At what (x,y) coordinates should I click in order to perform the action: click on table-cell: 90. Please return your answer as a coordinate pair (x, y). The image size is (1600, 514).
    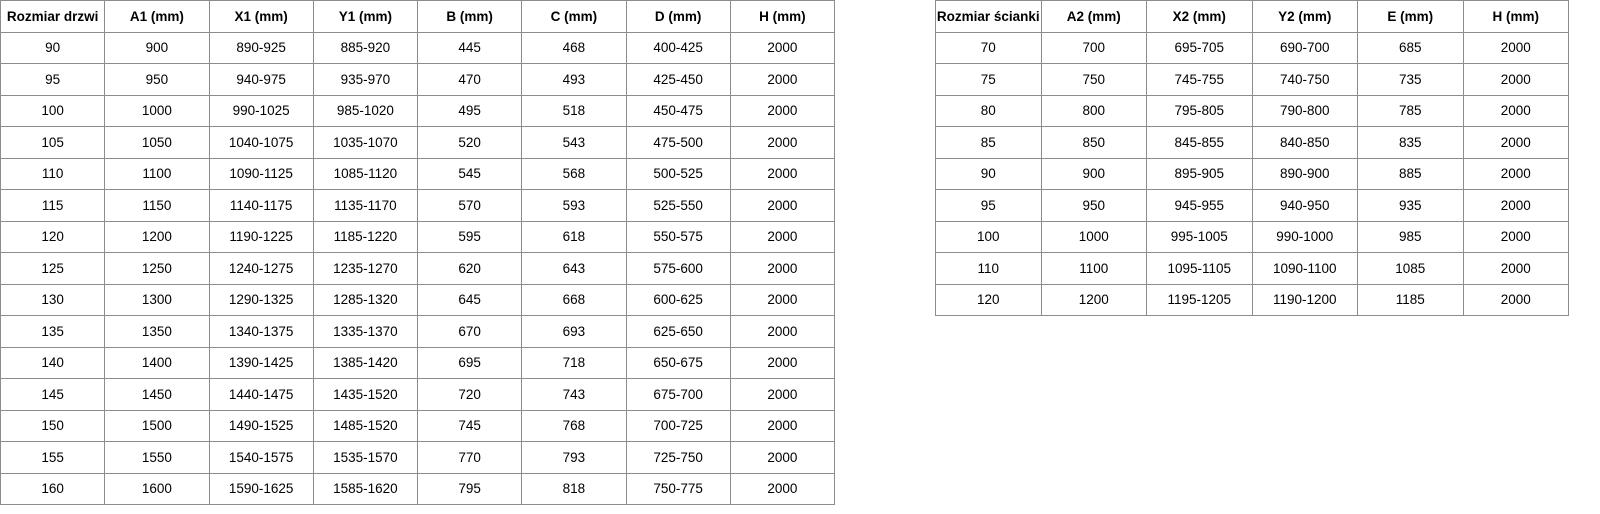
    Looking at the image, I should click on (988, 173).